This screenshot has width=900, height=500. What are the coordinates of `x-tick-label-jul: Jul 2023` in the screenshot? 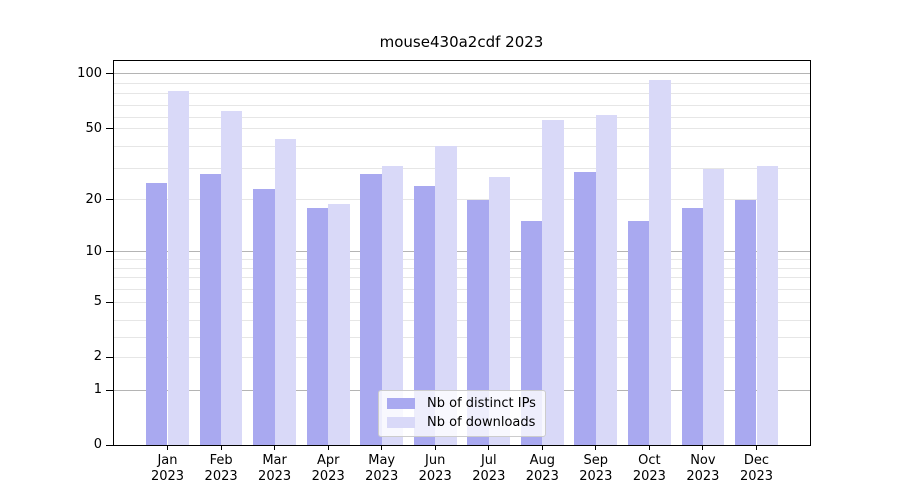 It's located at (489, 469).